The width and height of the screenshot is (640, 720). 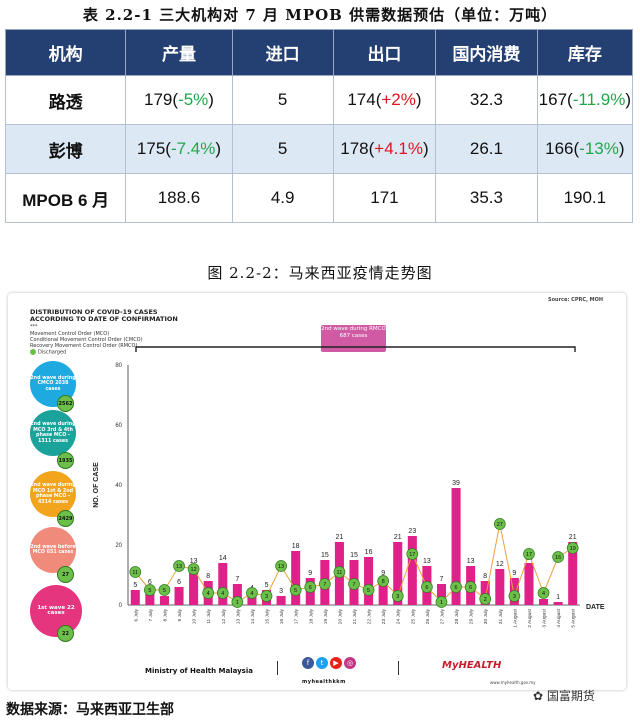 What do you see at coordinates (65, 633) in the screenshot?
I see `wave-discharged-badge: 22` at bounding box center [65, 633].